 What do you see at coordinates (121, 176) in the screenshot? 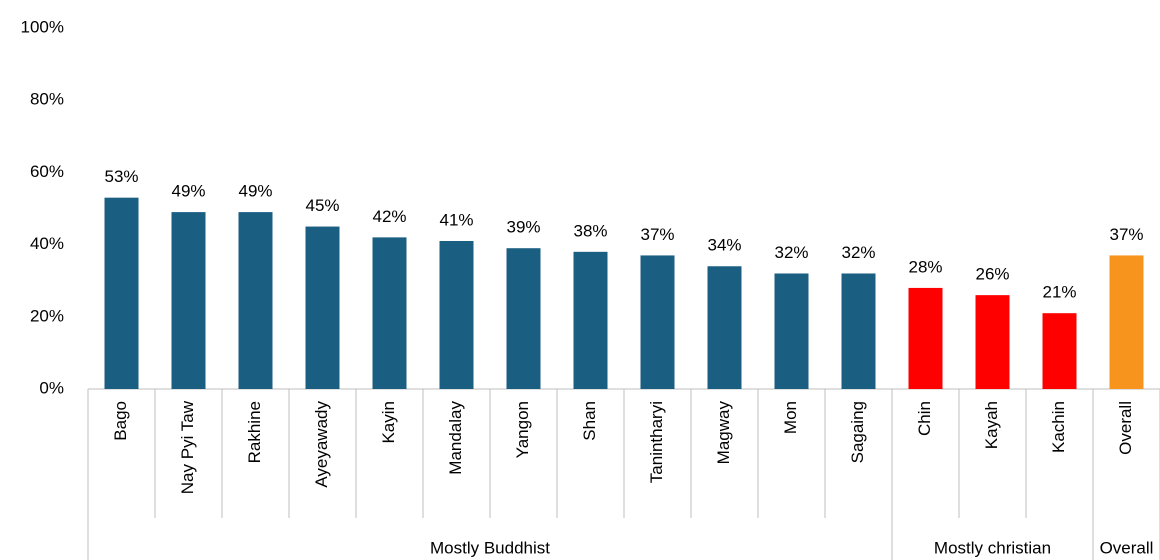
I see `data-label: 53%` at bounding box center [121, 176].